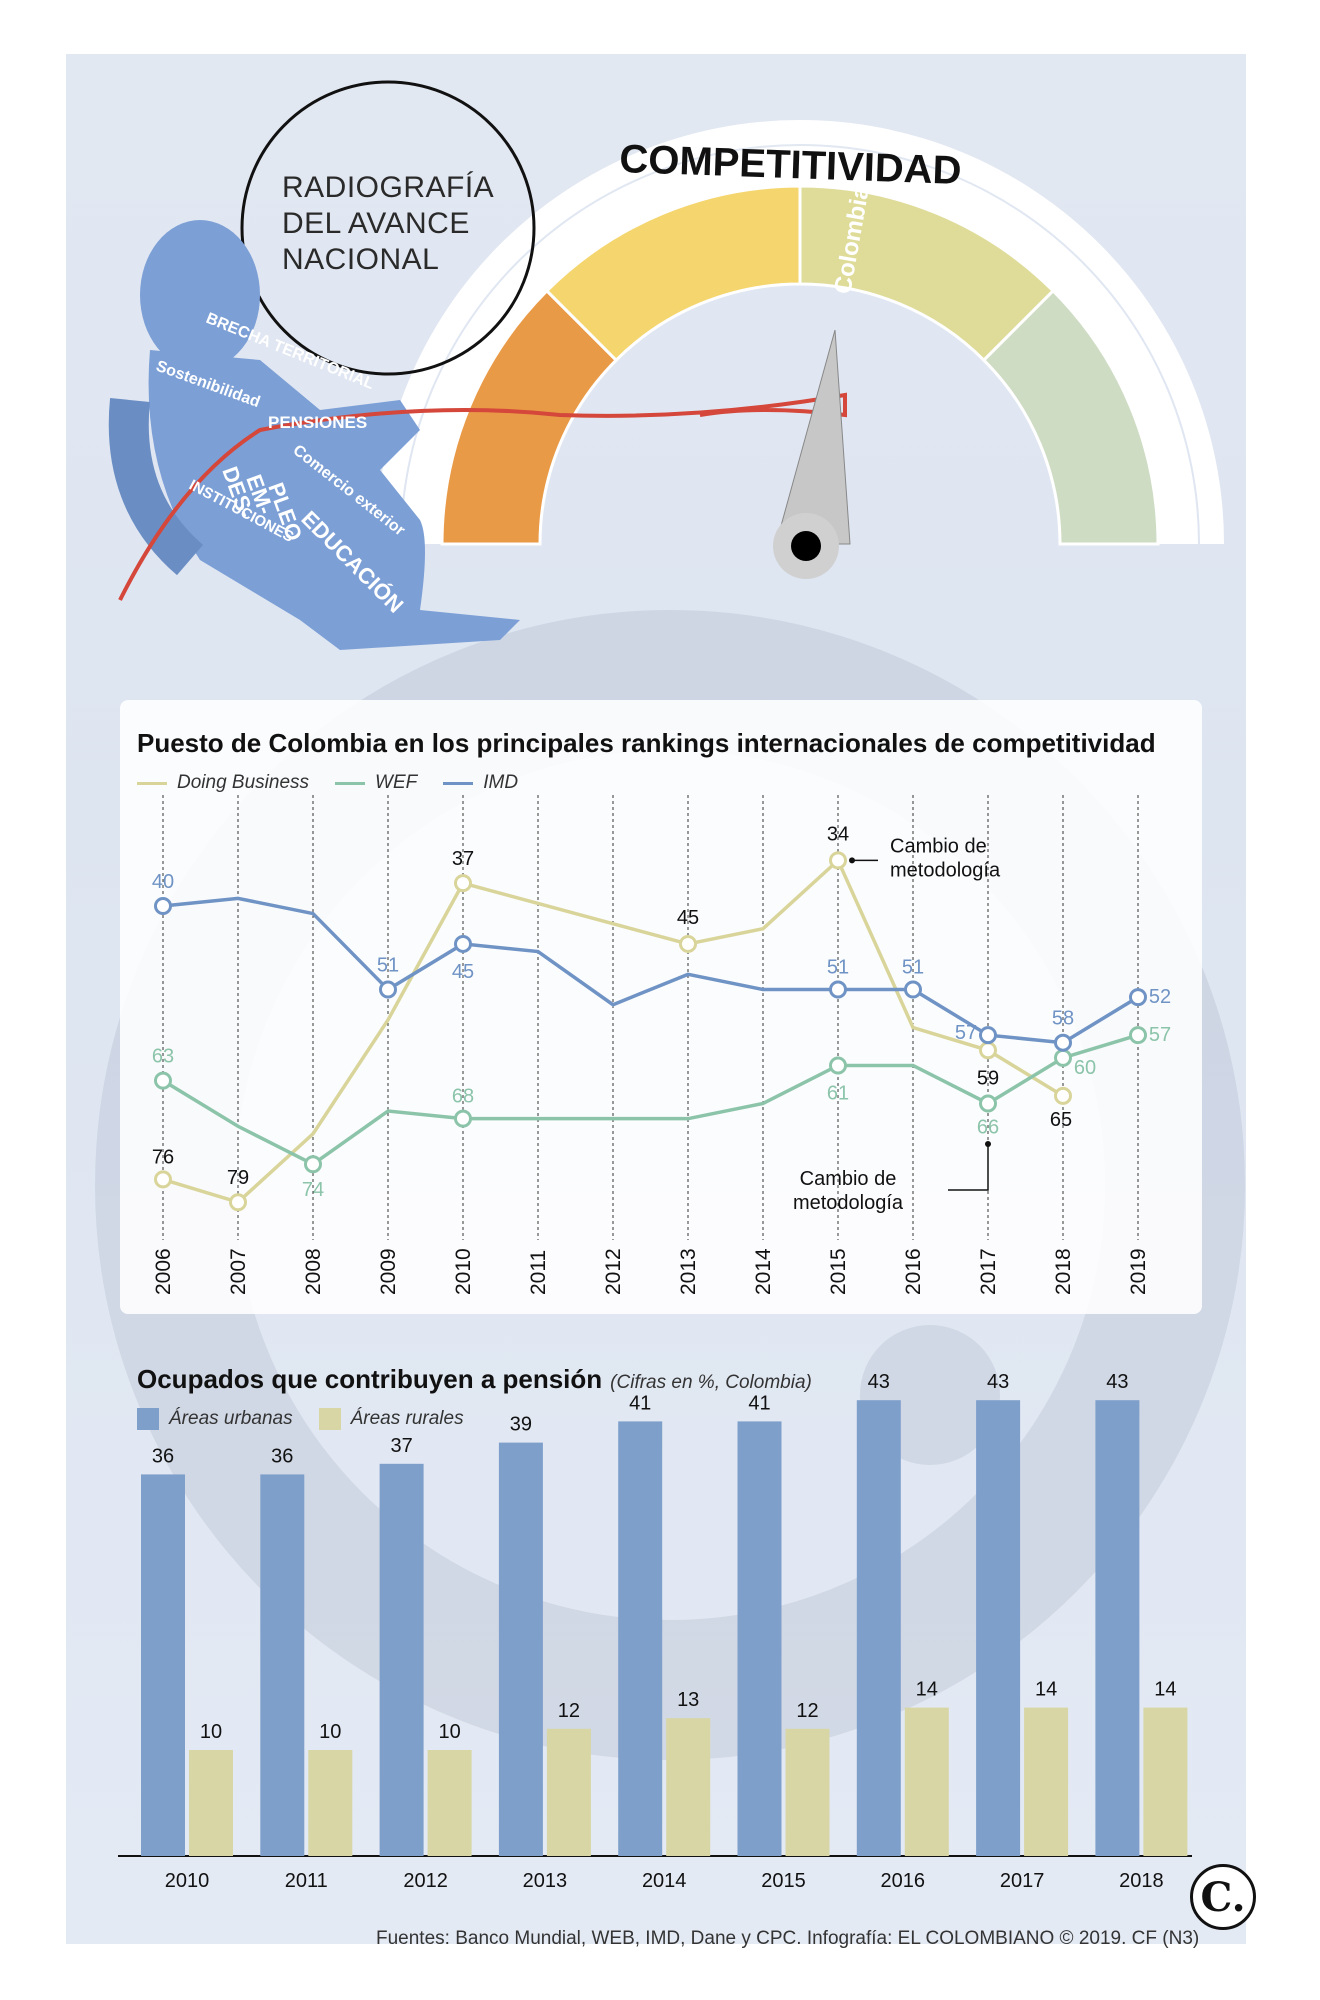  Describe the element at coordinates (1138, 1271) in the screenshot. I see `x-tick-label: 2019` at that location.